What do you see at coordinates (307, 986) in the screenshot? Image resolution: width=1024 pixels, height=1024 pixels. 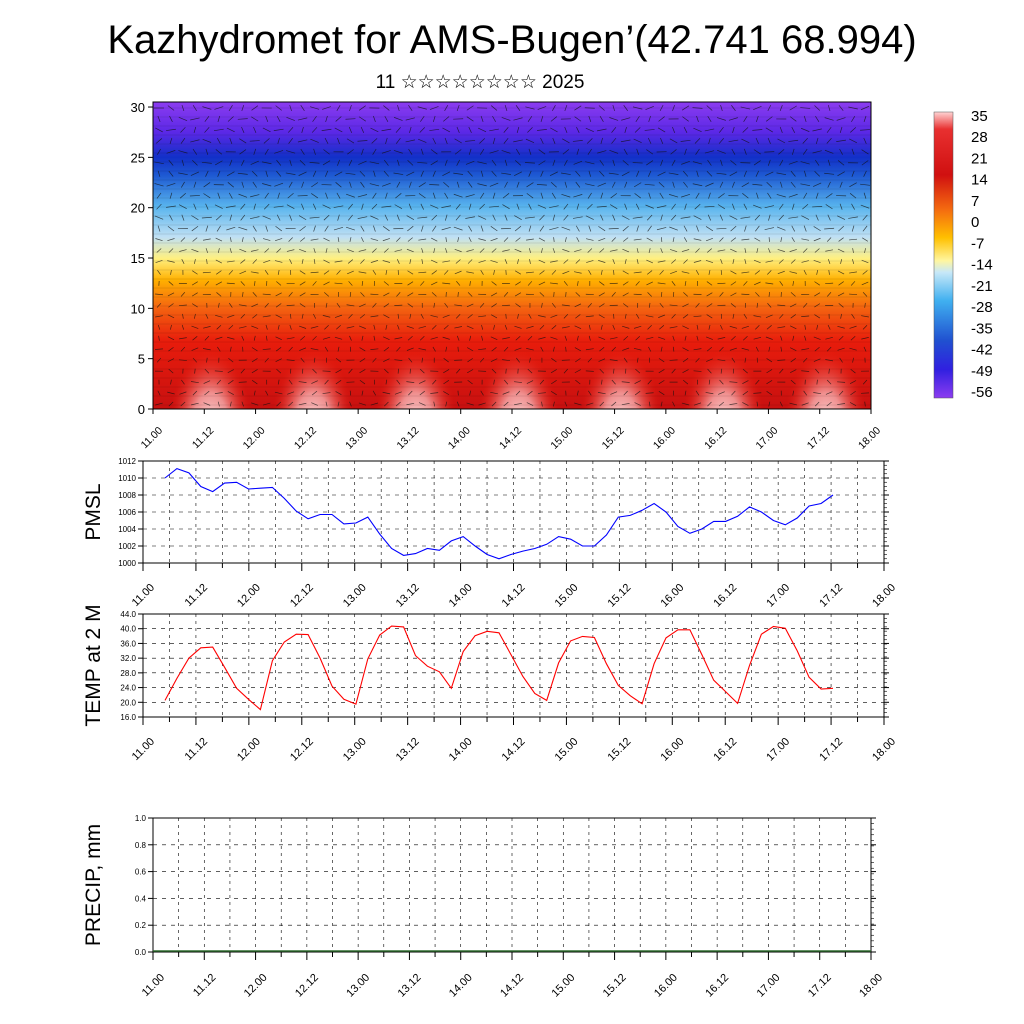 I see `x-tick-label: 12.12` at bounding box center [307, 986].